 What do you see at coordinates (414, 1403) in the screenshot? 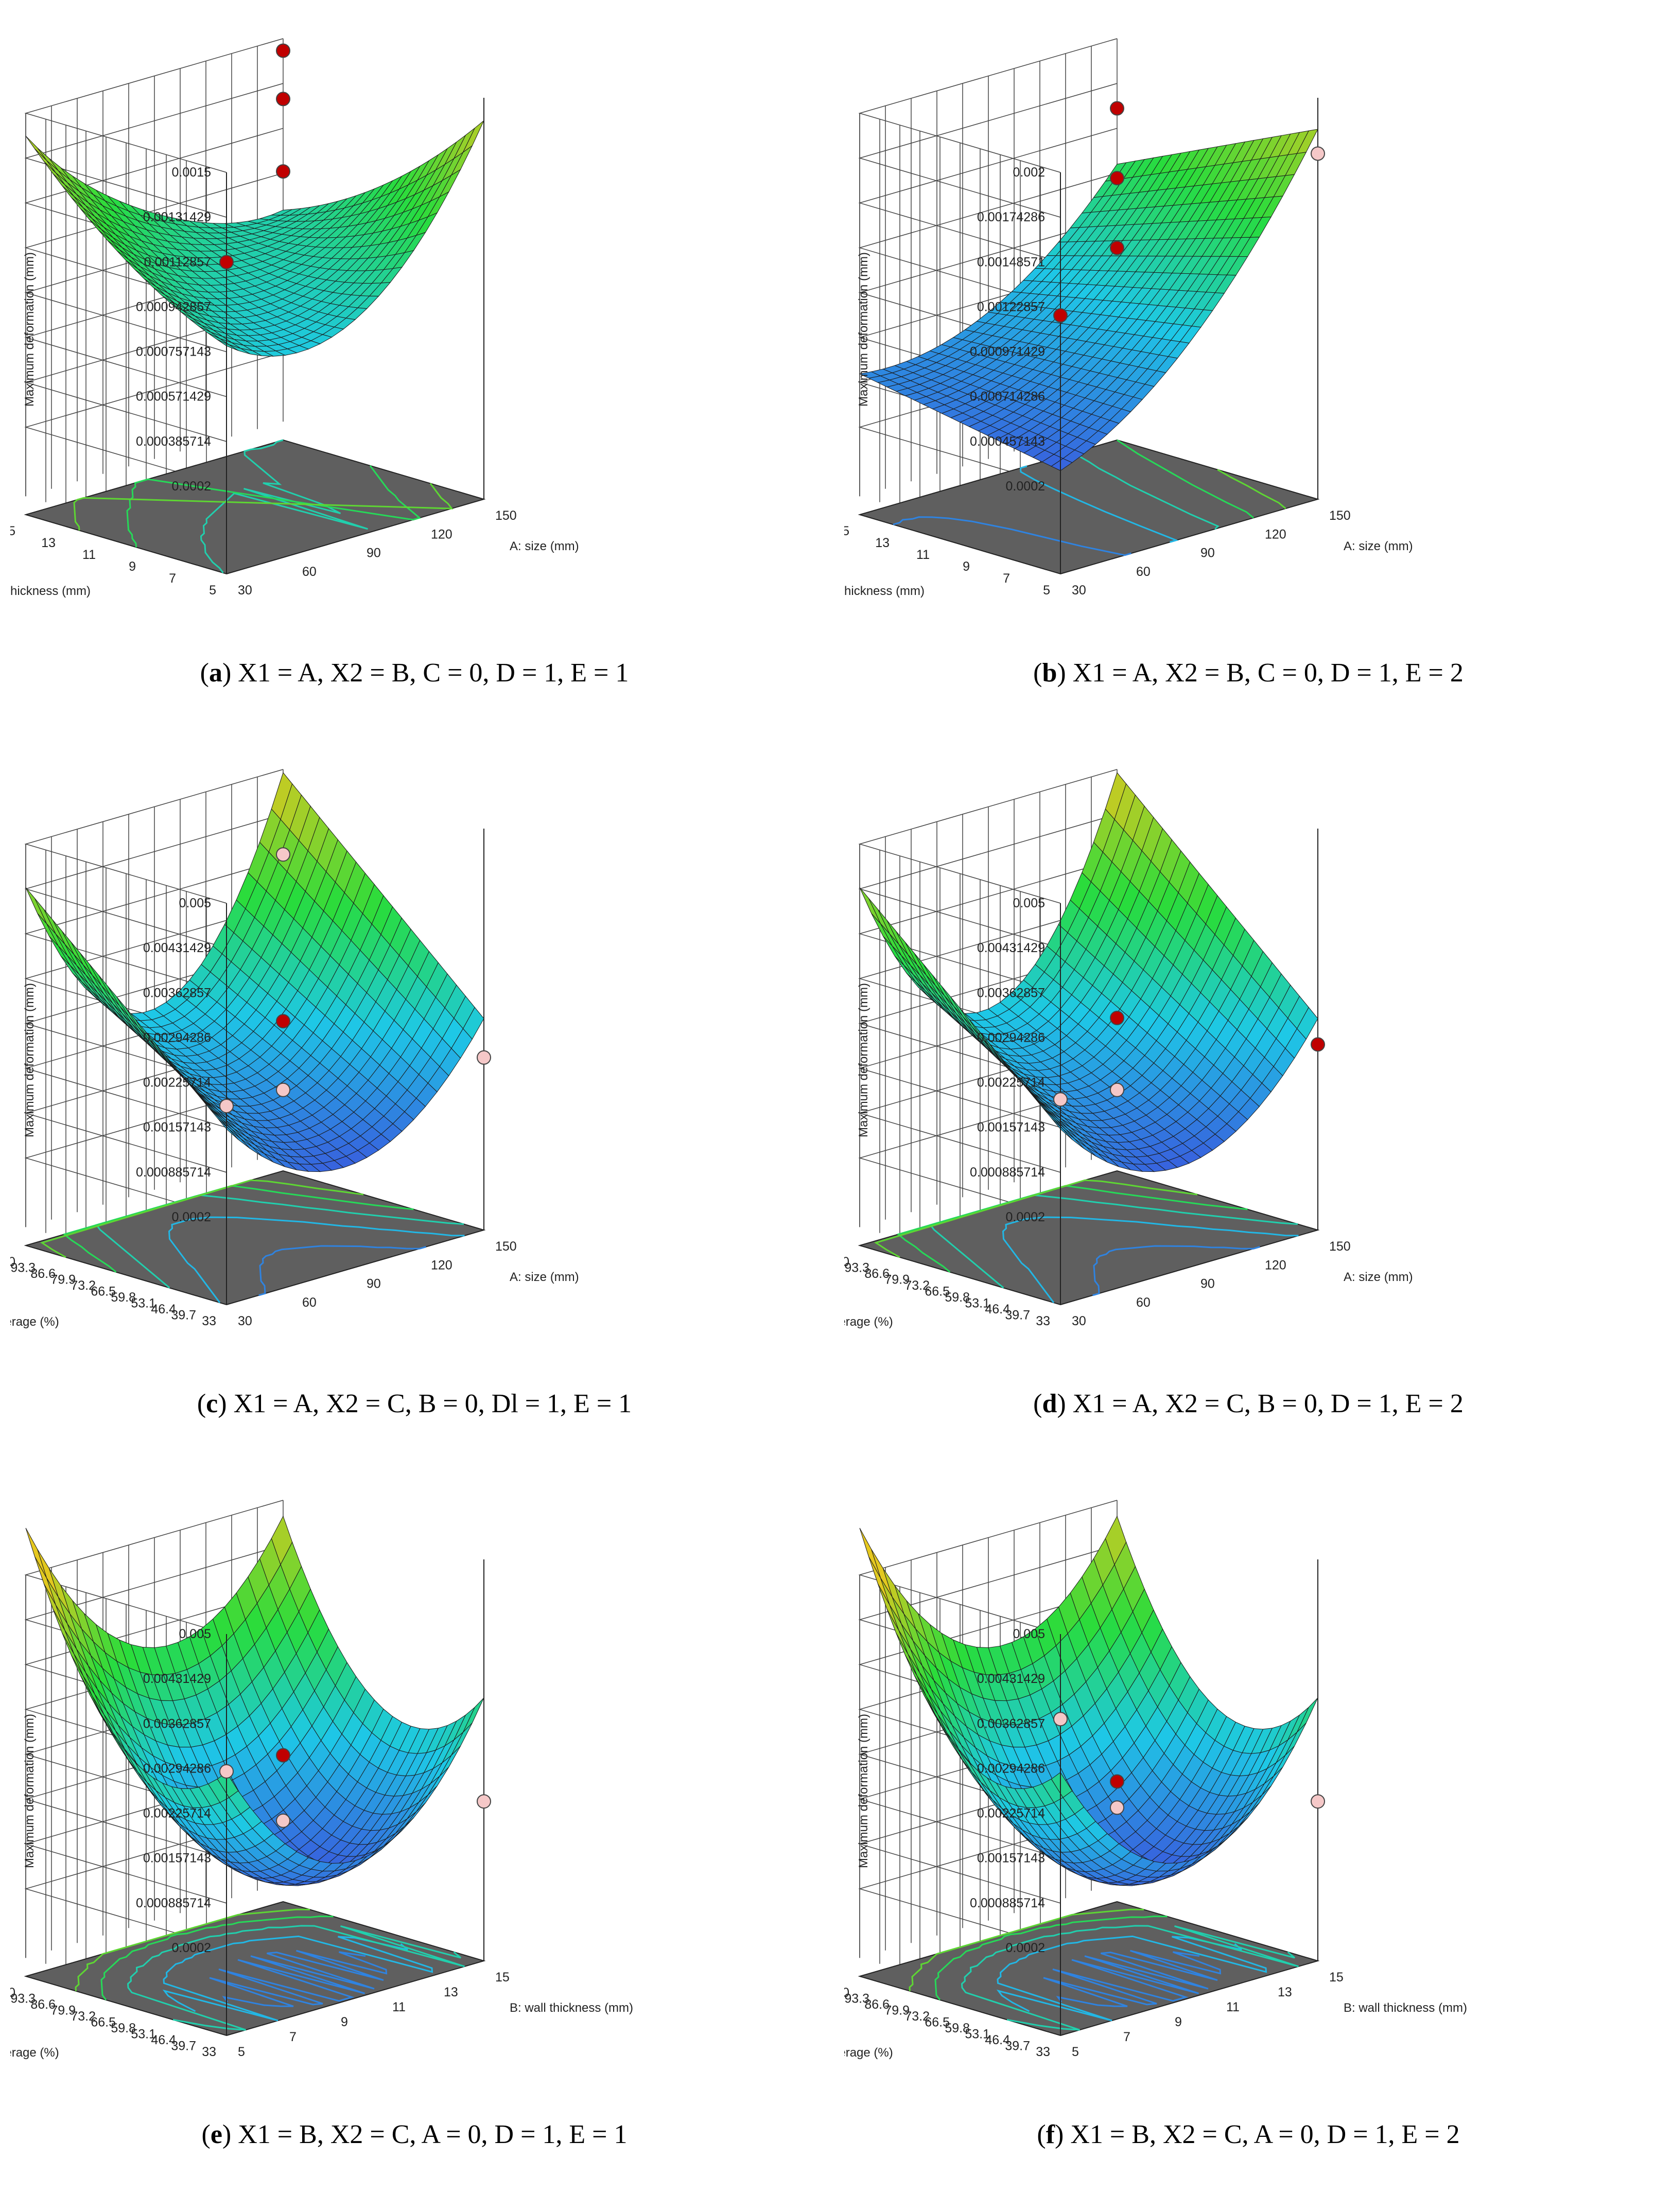
I see `caption-c: (c) X1 = A, X2 = C, B = 0, Dl = 1, E = 1` at bounding box center [414, 1403].